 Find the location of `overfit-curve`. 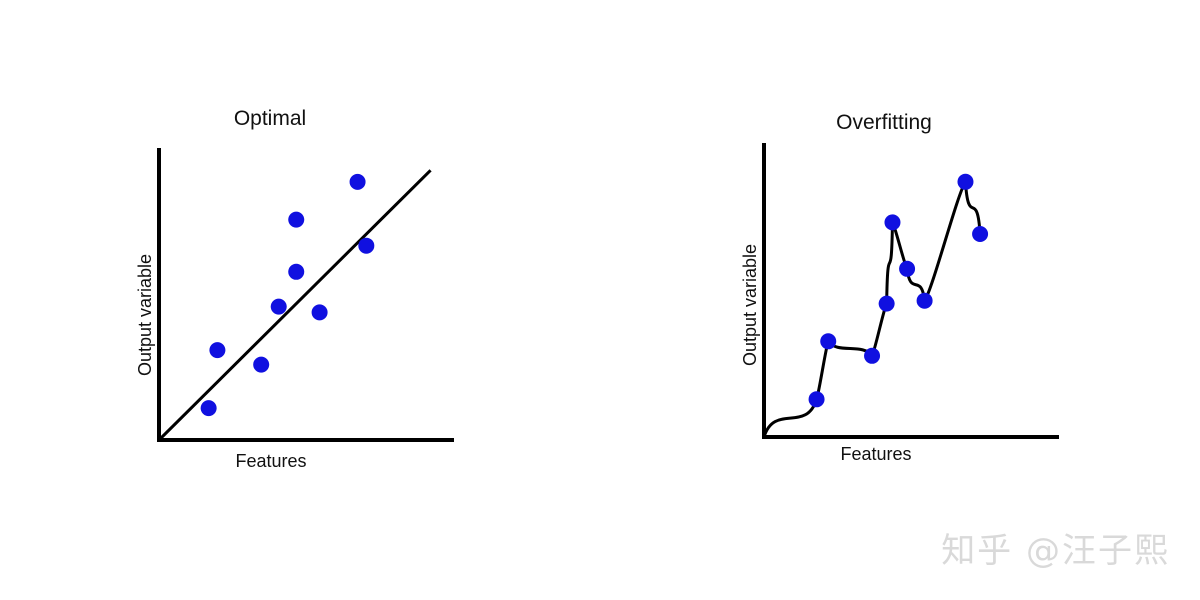

overfit-curve is located at coordinates (872, 307).